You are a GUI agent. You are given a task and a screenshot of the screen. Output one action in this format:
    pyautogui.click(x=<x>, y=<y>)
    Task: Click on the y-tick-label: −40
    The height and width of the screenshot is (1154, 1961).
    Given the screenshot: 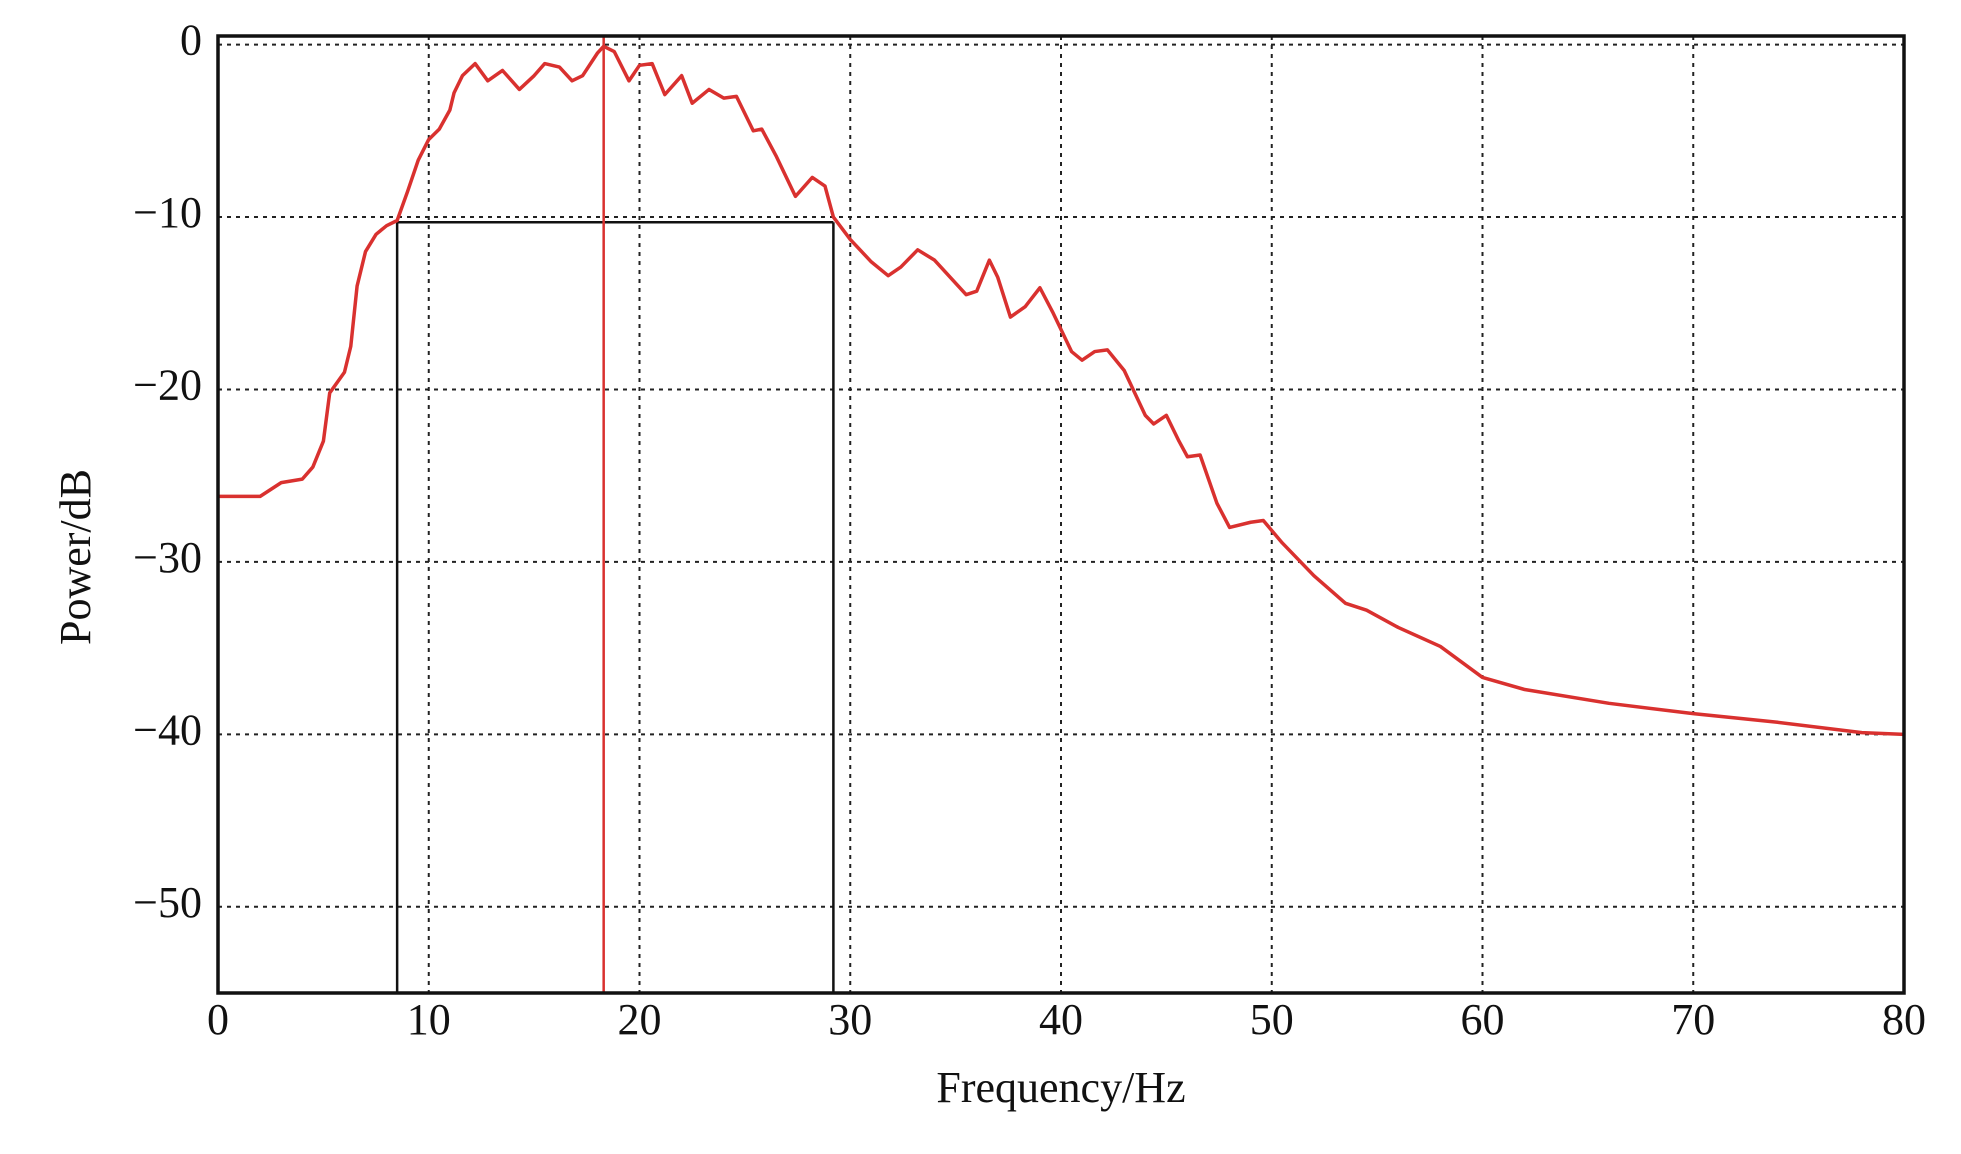 What is the action you would take?
    pyautogui.click(x=167, y=729)
    